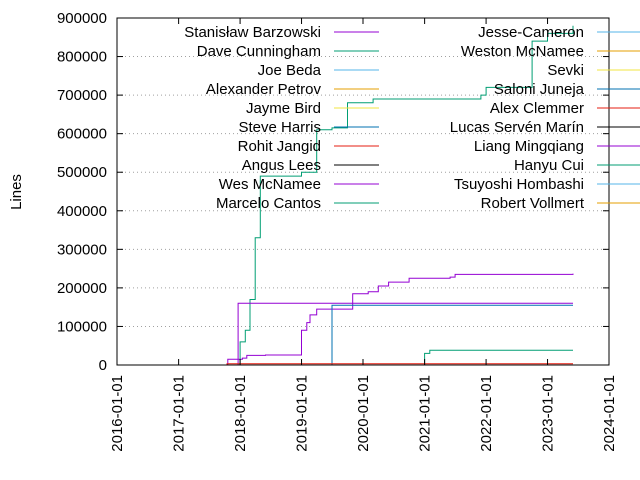 This screenshot has width=640, height=480. Describe the element at coordinates (82, 211) in the screenshot. I see `y-tick-label: 400000` at that location.